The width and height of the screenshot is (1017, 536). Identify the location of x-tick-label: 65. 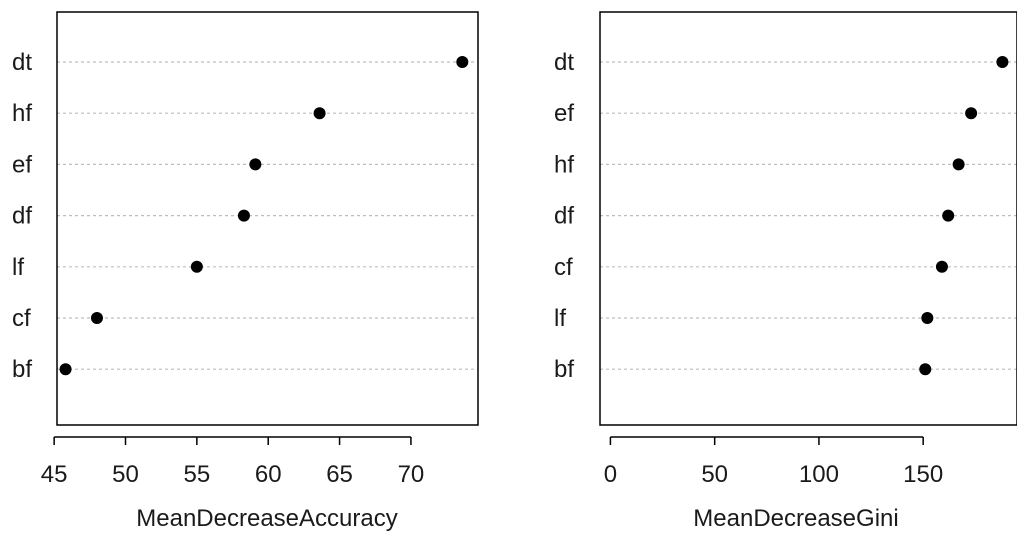
(339, 474).